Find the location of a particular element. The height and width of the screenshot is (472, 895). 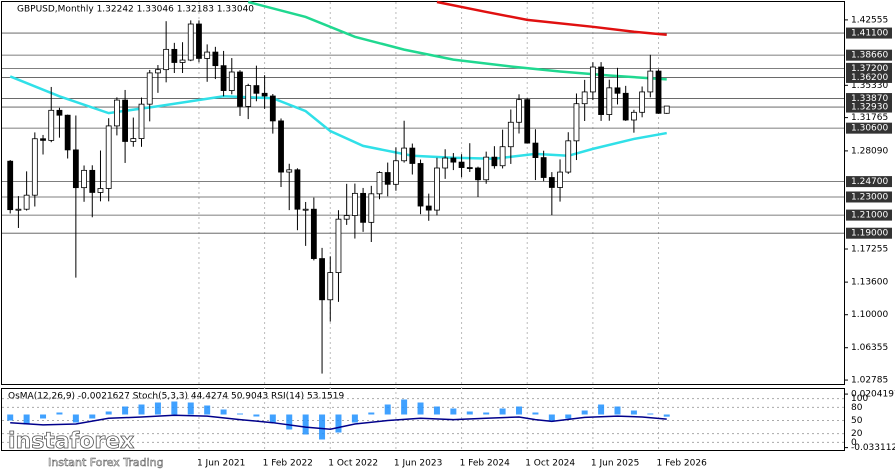

rsi-line is located at coordinates (338, 422).